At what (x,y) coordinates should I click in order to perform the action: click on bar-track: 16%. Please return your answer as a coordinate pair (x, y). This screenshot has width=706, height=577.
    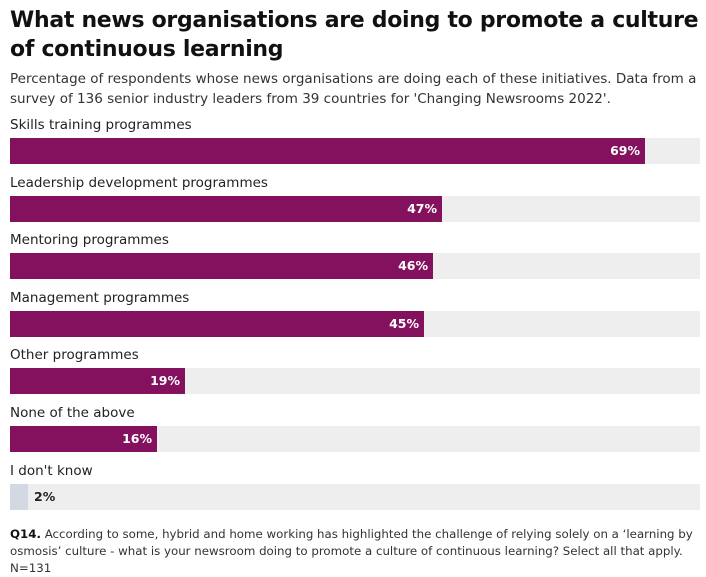
    Looking at the image, I should click on (355, 439).